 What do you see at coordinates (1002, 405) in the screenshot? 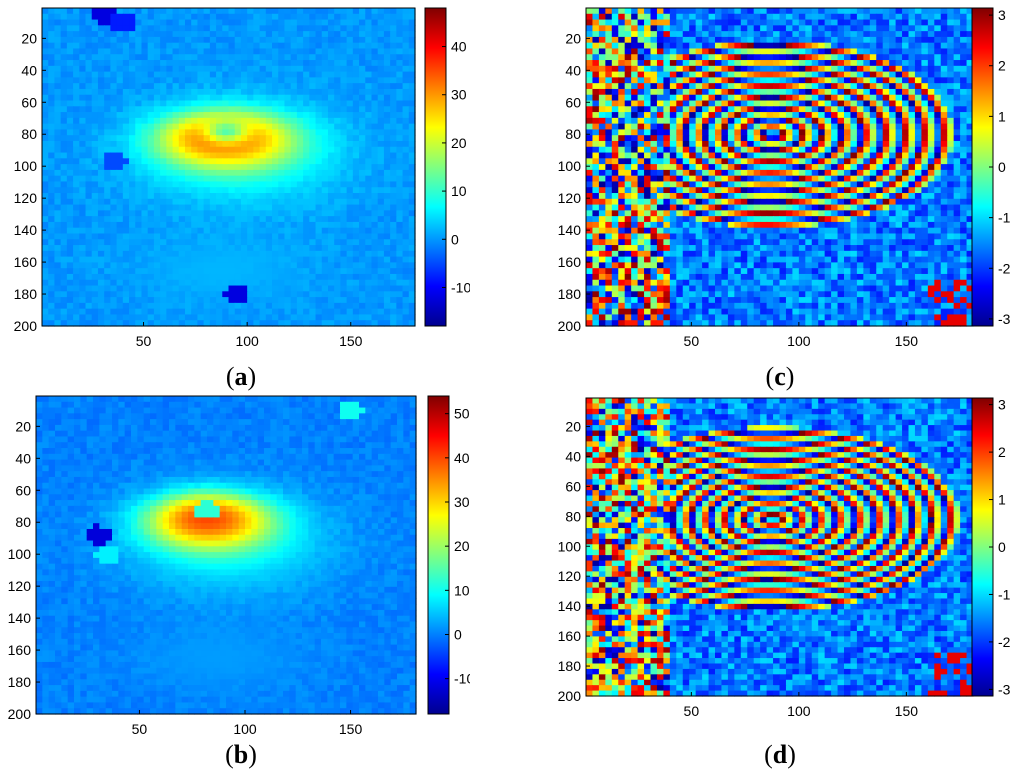
I see `colorbar-tick-label: 3` at bounding box center [1002, 405].